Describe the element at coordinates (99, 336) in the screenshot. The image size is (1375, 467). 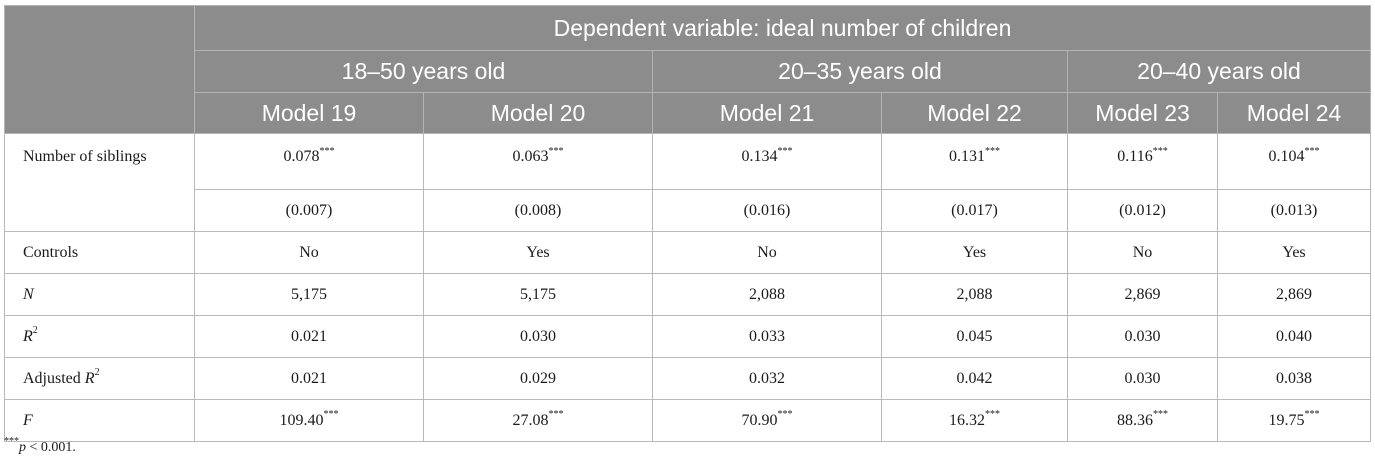
I see `row-label-r2: R2` at that location.